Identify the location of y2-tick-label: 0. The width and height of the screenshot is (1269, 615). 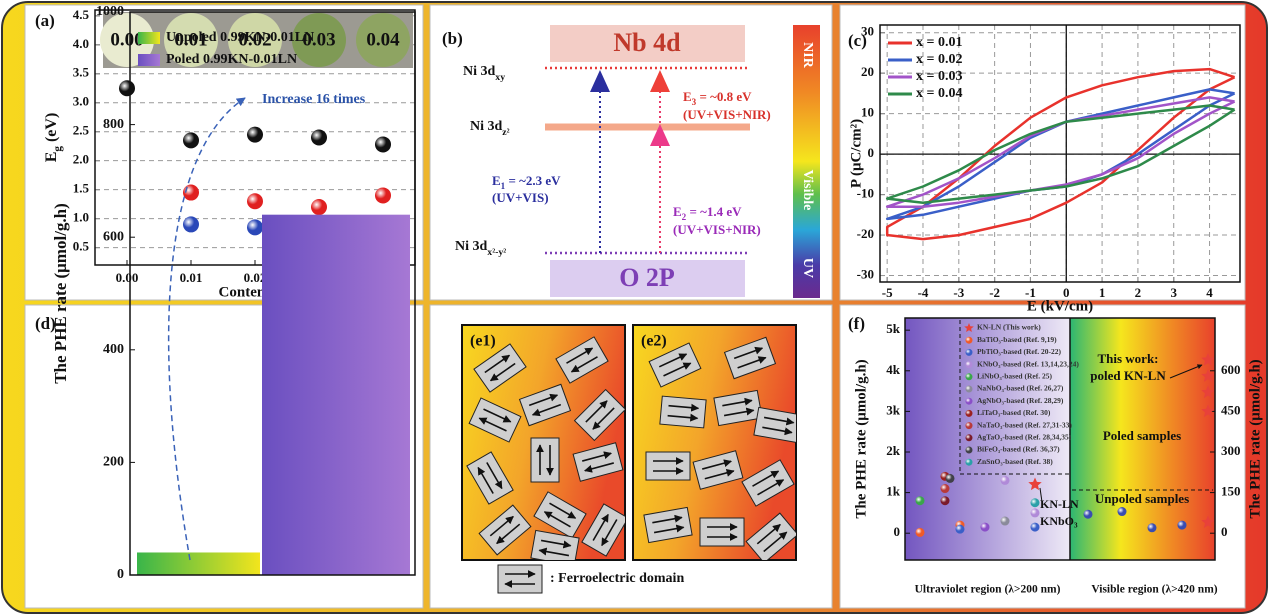
(1224, 531).